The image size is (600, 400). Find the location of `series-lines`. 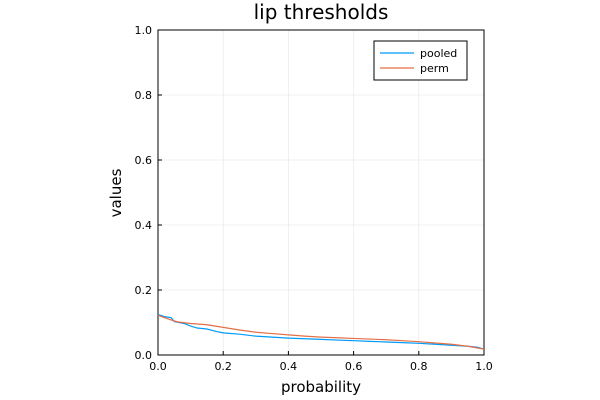

series-lines is located at coordinates (321, 331).